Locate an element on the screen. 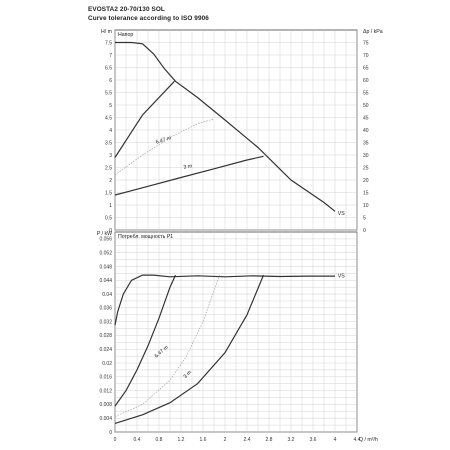 The image size is (450, 450). power-series-label-0: VS is located at coordinates (341, 277).